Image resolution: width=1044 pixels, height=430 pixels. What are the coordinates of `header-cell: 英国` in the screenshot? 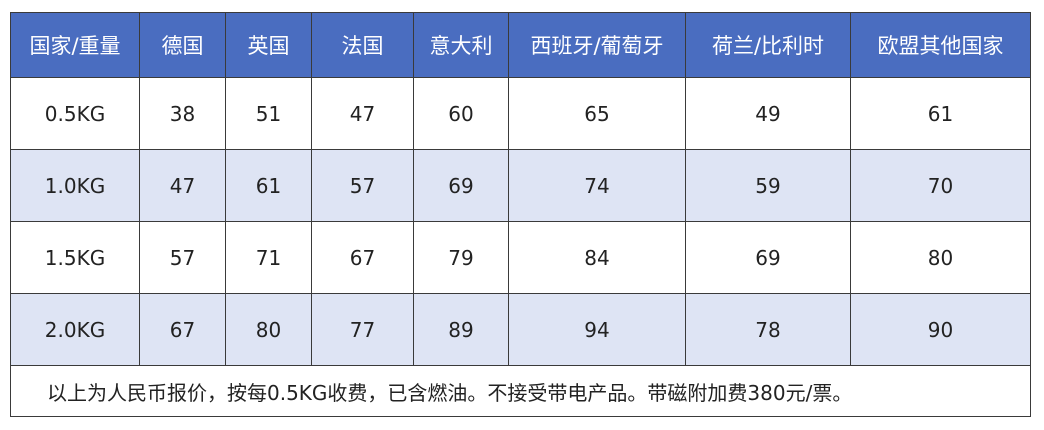 It's located at (268, 45).